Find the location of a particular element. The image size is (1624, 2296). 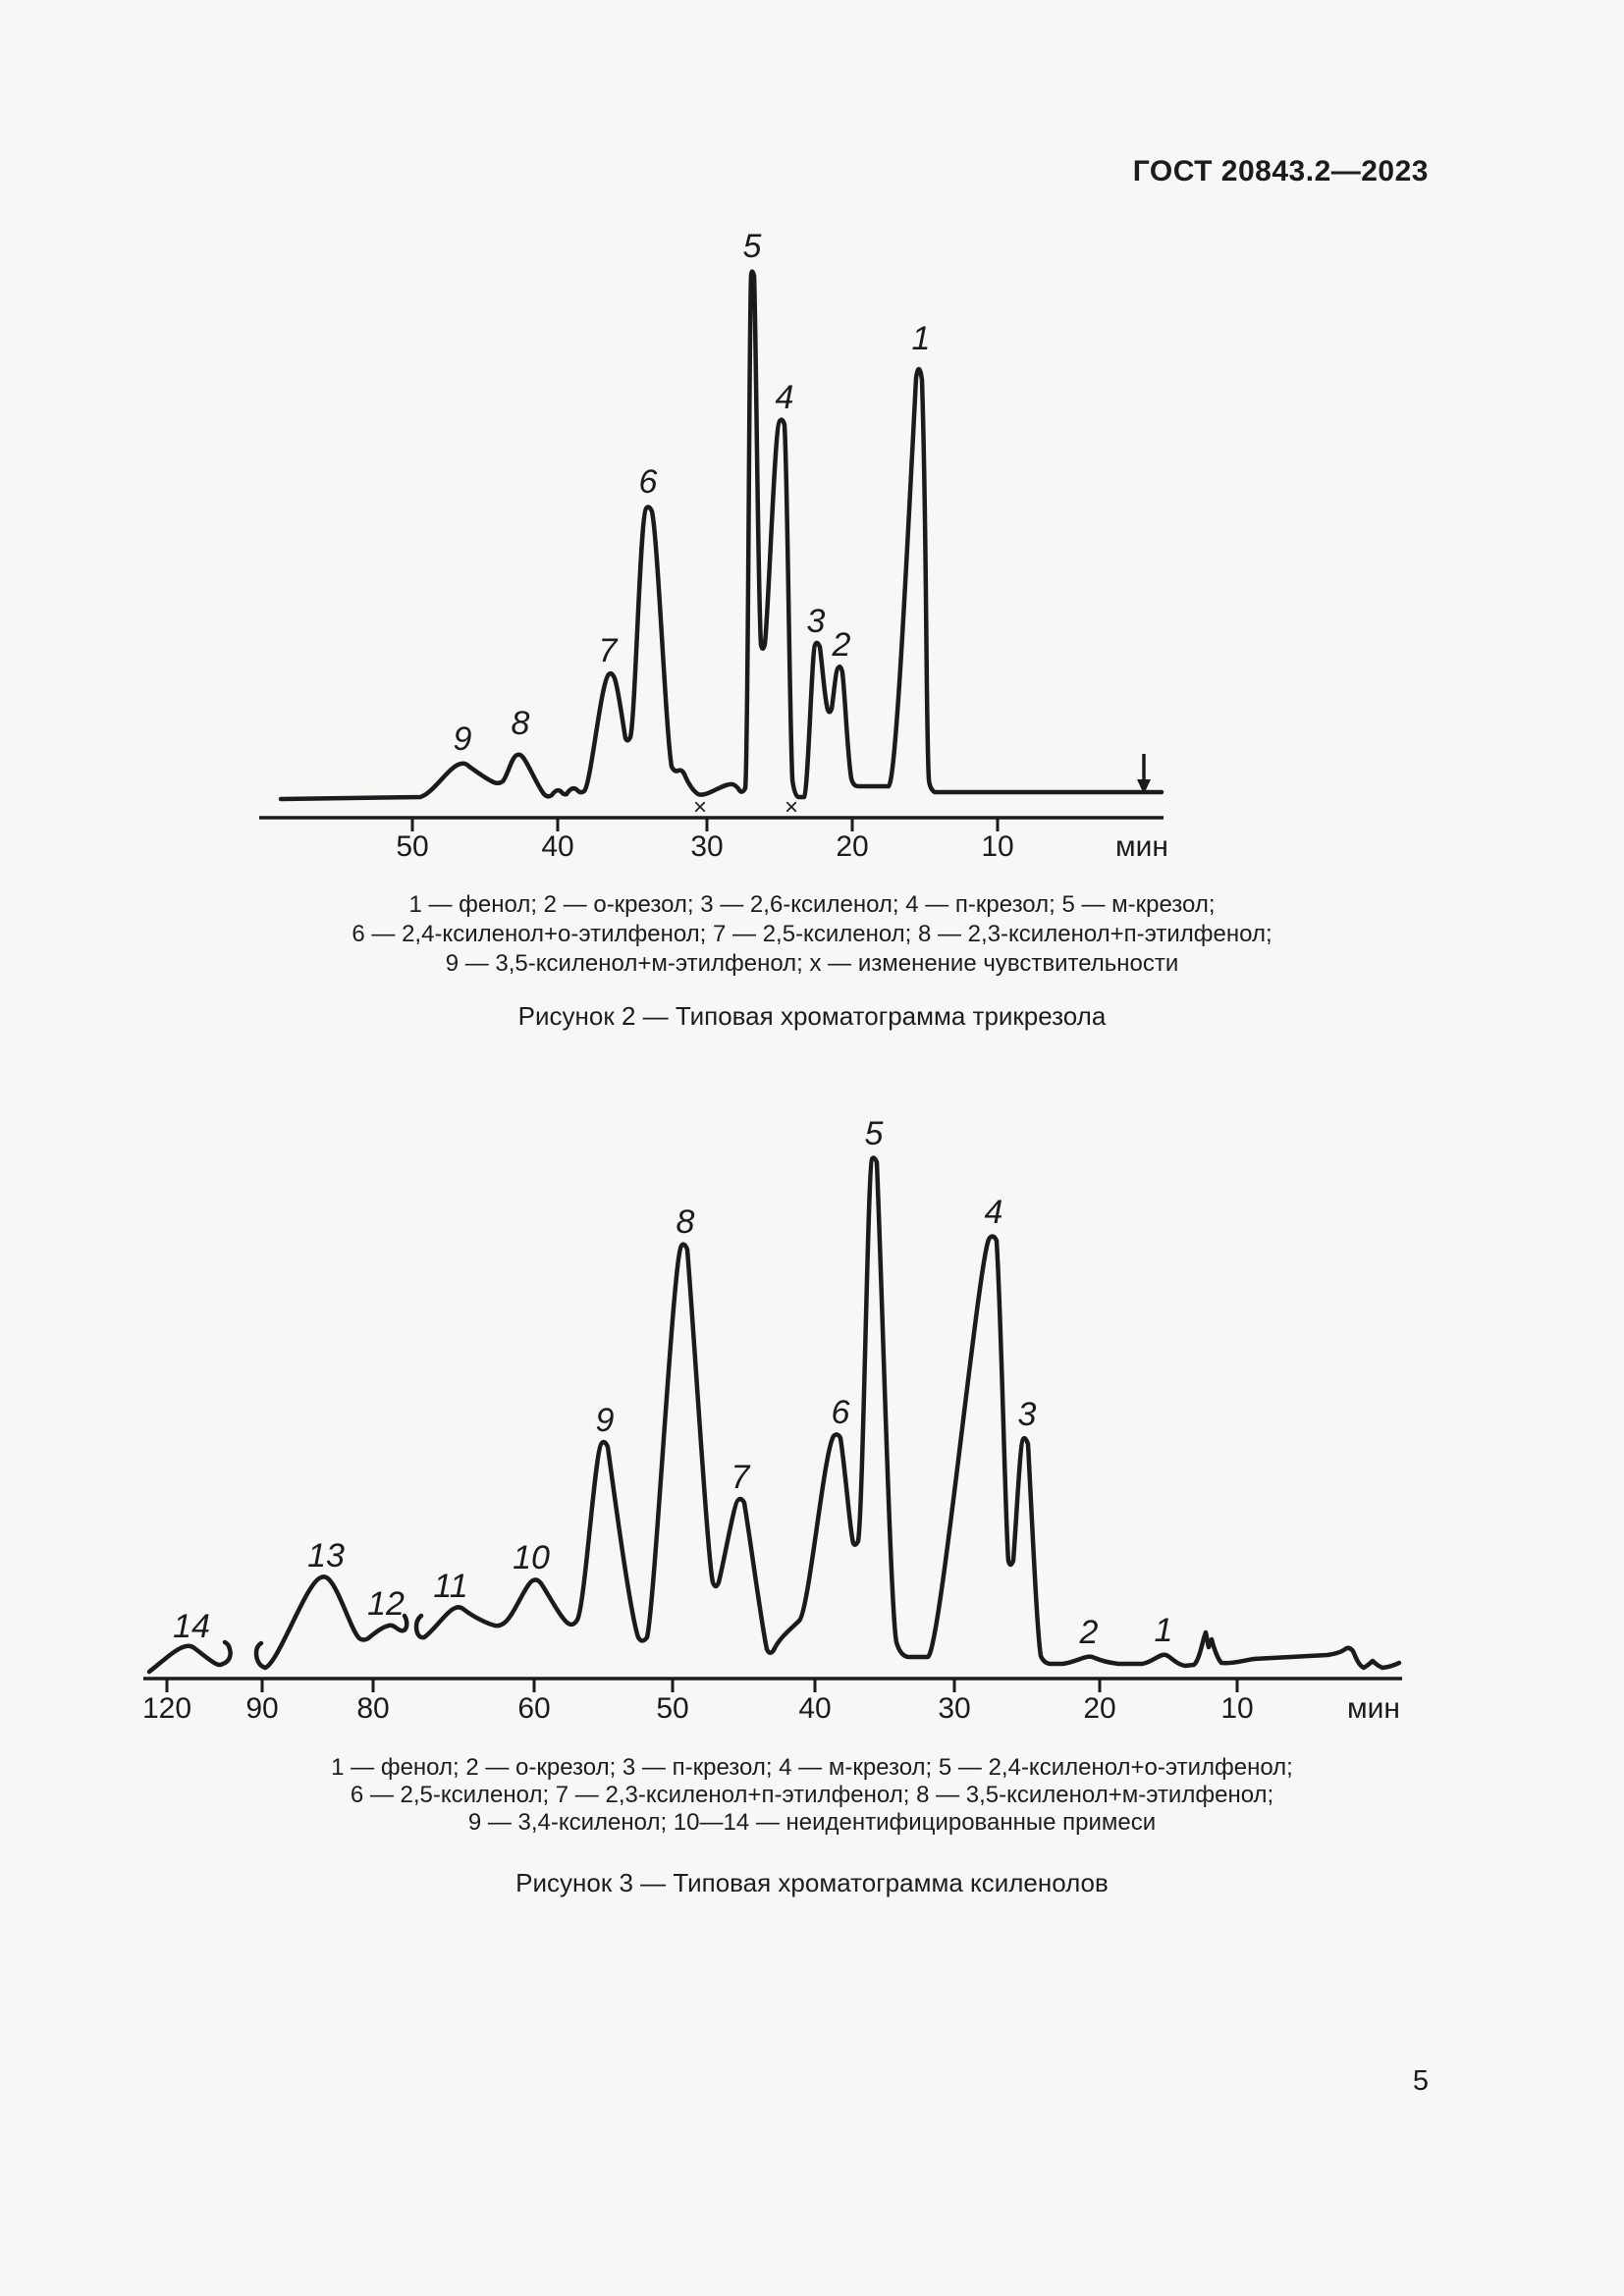

tick-label: 120 is located at coordinates (166, 1708).